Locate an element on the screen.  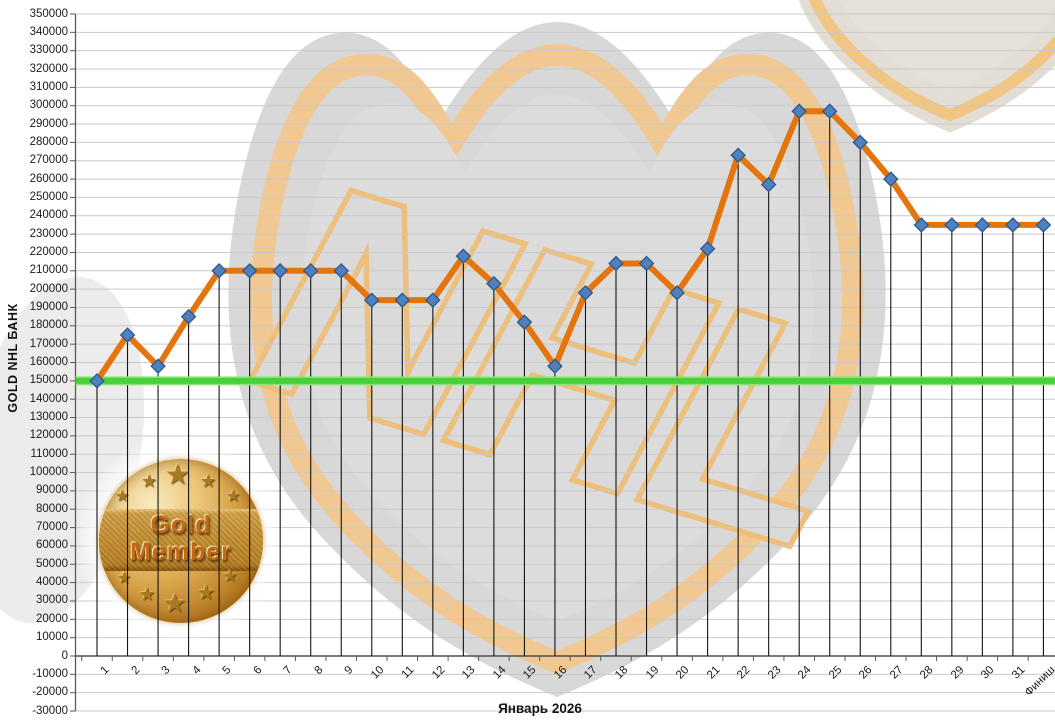
y-tick-label: 170000 is located at coordinates (48, 343).